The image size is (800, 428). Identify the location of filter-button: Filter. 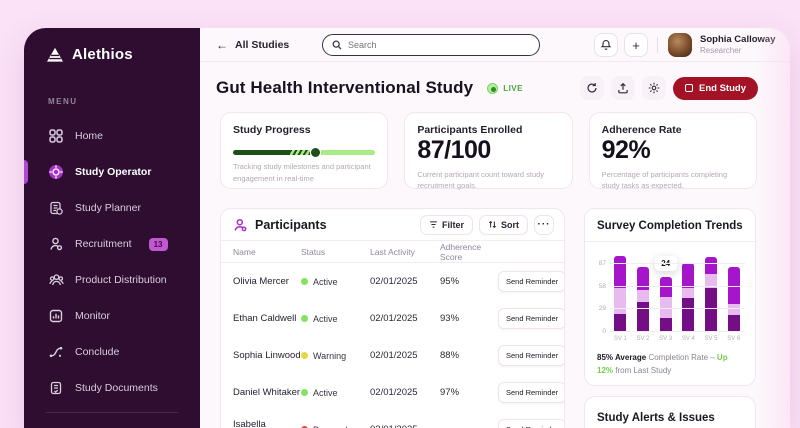
(446, 224).